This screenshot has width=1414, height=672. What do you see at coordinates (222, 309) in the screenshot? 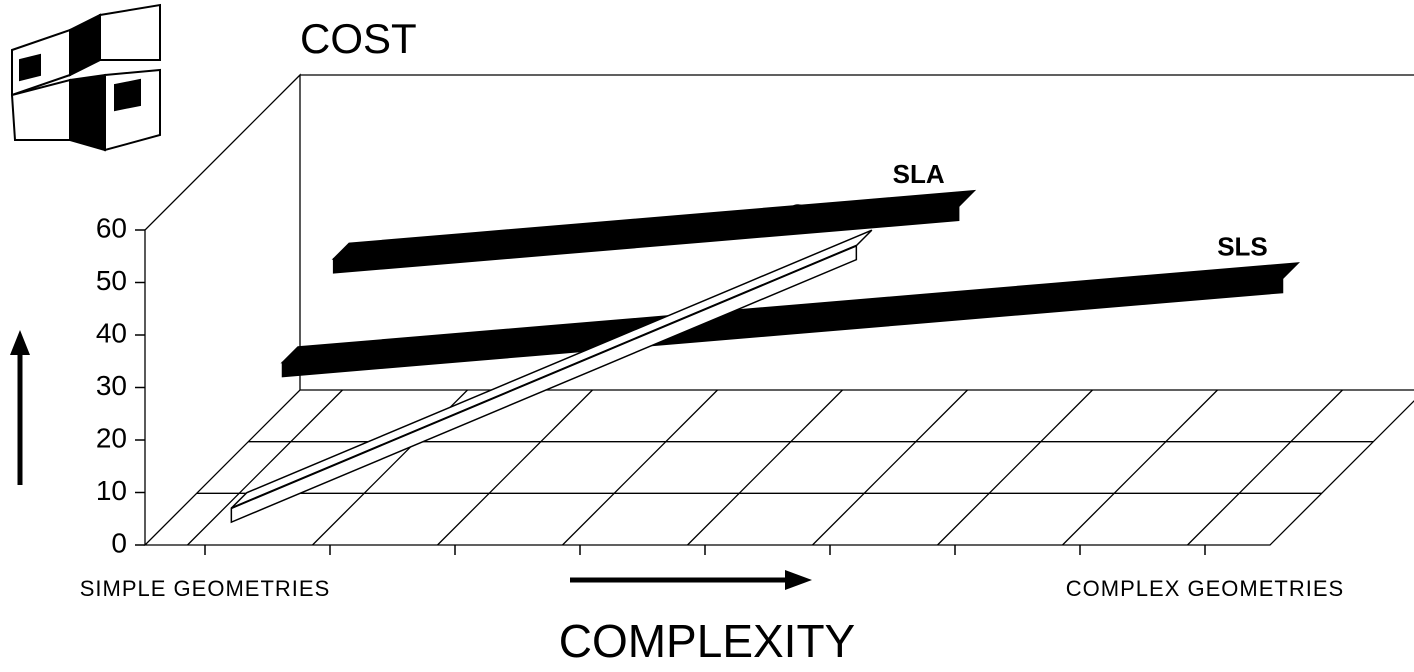
I see `wall-edge` at bounding box center [222, 309].